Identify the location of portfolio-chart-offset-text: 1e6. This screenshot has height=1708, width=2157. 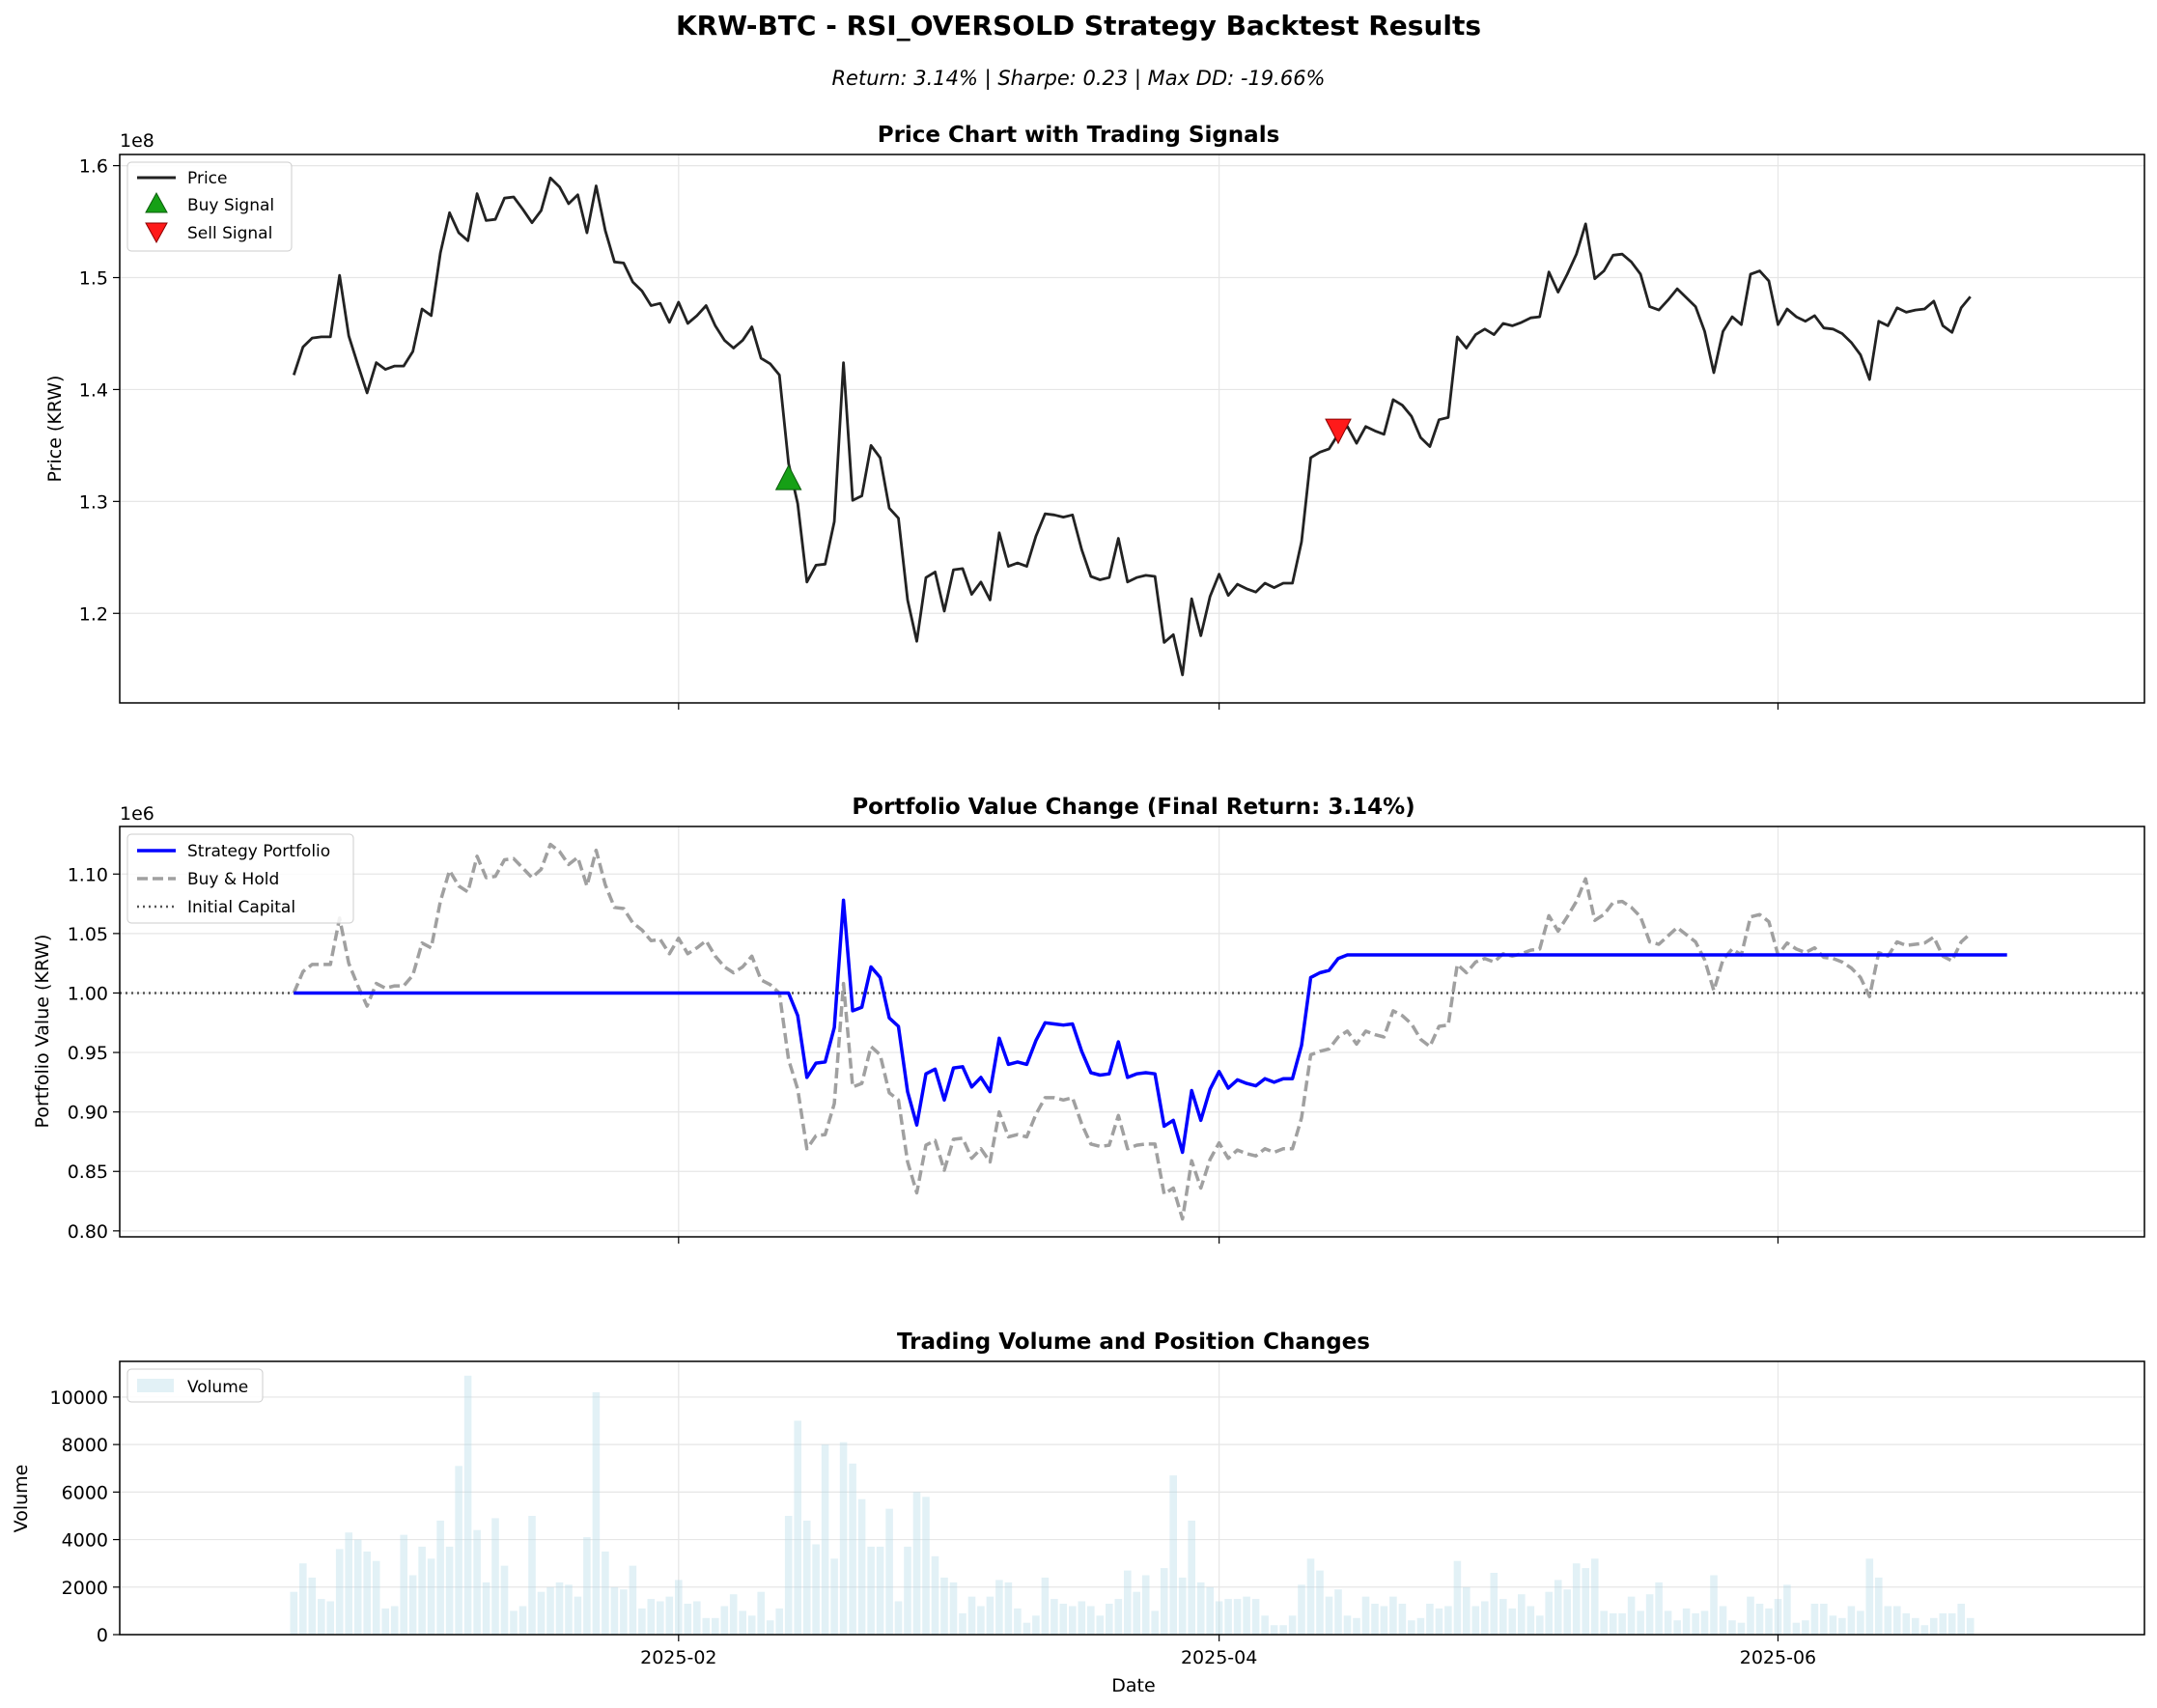
(137, 814).